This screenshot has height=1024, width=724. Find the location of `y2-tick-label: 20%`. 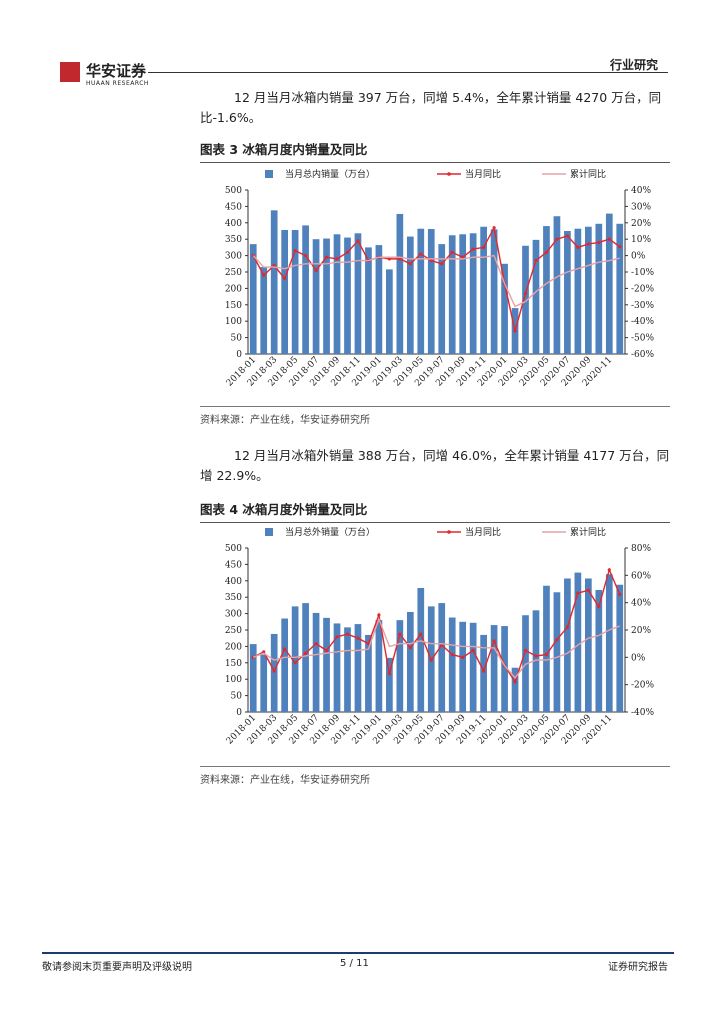

y2-tick-label: 20% is located at coordinates (641, 631).